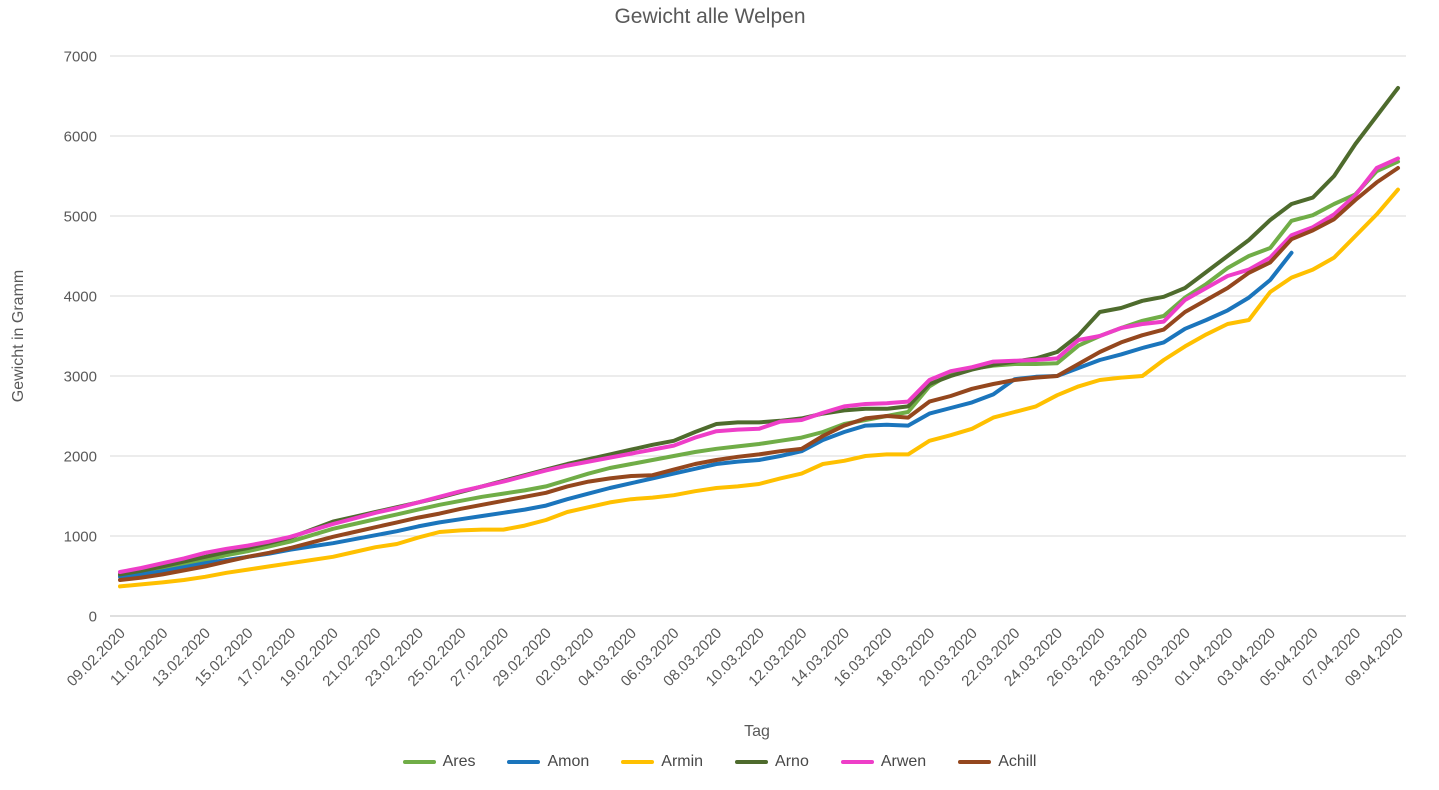 Image resolution: width=1439 pixels, height=790 pixels. Describe the element at coordinates (997, 762) in the screenshot. I see `legend-item-achill: Achill` at that location.